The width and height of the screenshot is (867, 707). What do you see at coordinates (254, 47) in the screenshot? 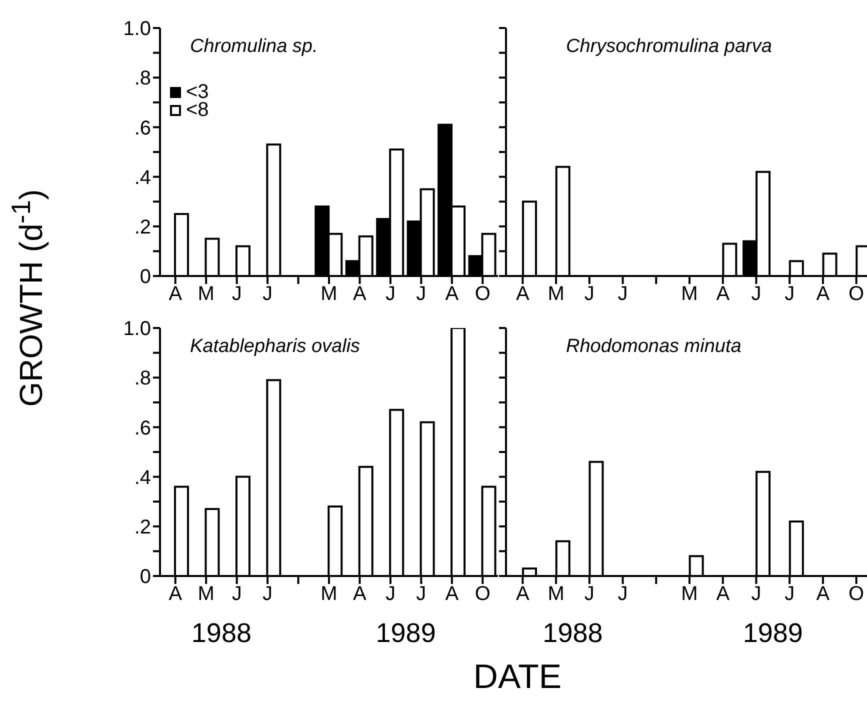
I see `chart-title: Chromulina sp.` at bounding box center [254, 47].